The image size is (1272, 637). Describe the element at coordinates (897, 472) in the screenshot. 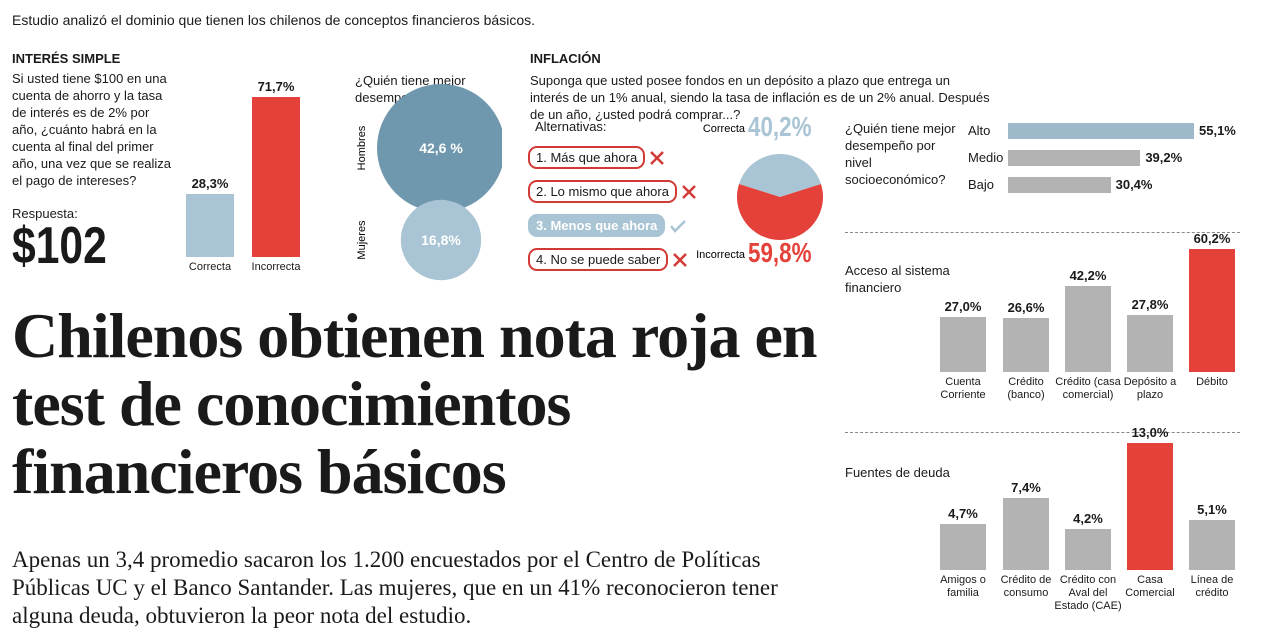

I see `chart-title: Fuentes de deuda` at that location.